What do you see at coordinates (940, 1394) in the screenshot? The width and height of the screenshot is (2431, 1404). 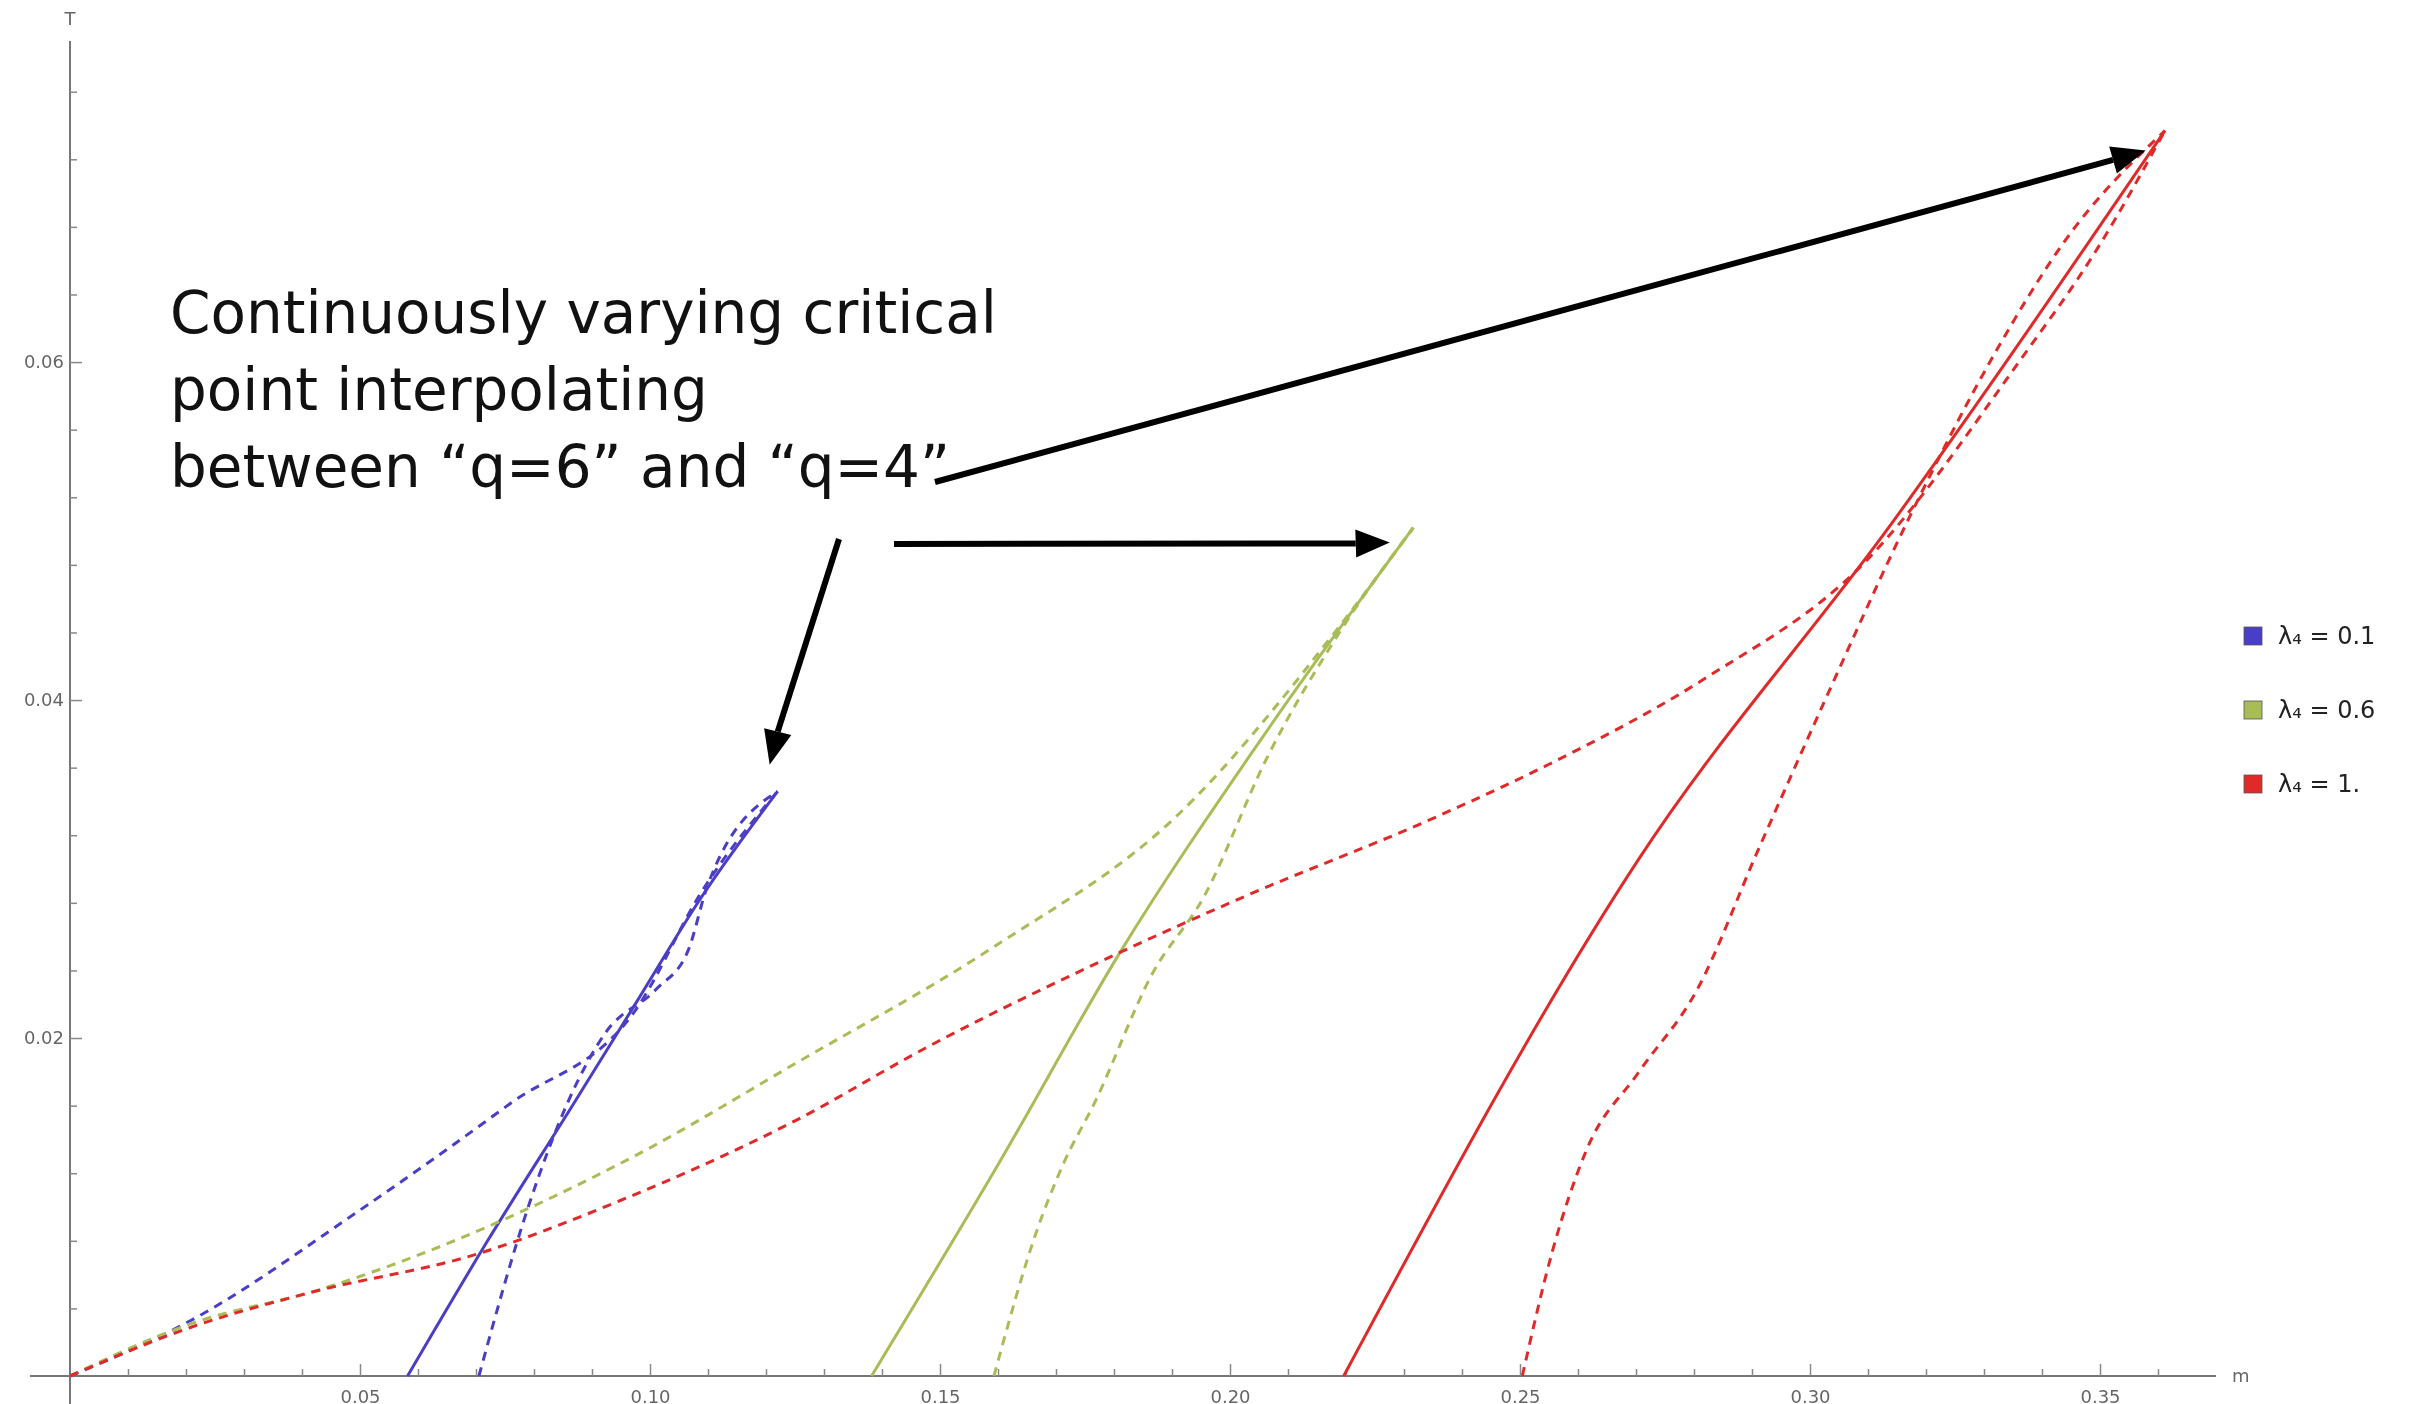 I see `x-tick-label: 0.15` at bounding box center [940, 1394].